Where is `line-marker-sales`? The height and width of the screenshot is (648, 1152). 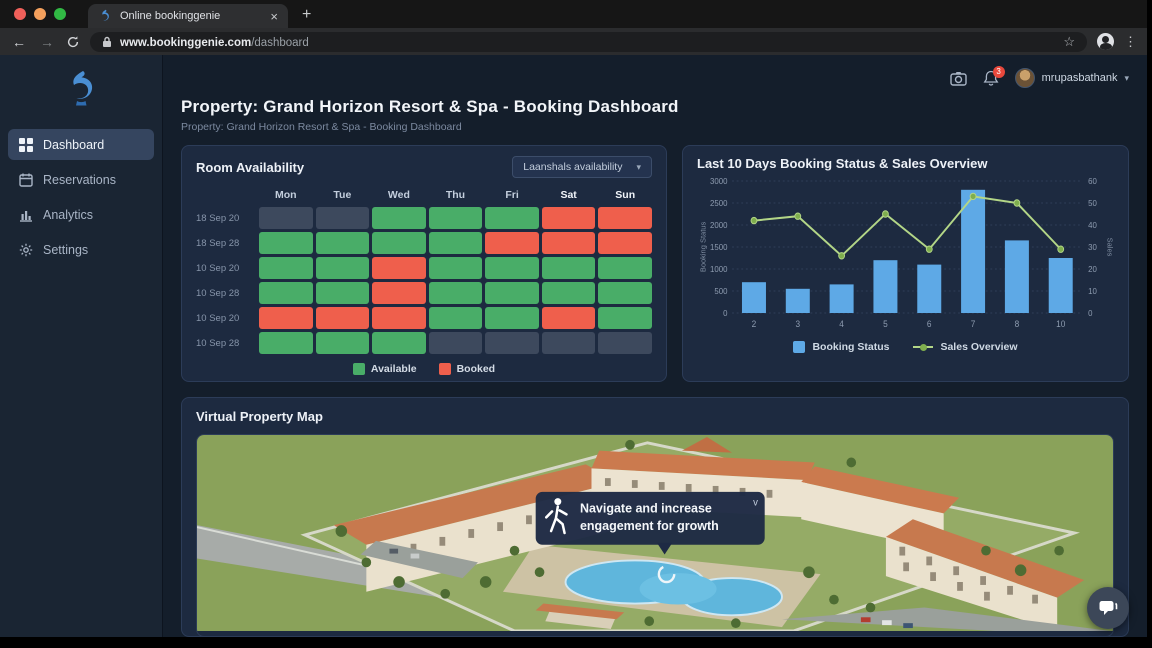
line-marker-sales is located at coordinates (1017, 203).